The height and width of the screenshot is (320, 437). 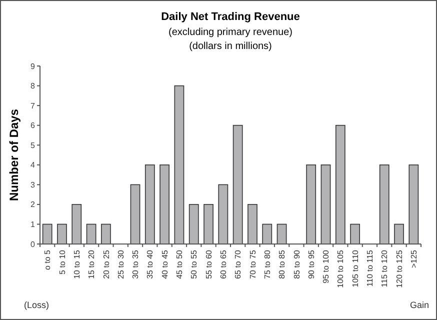 I want to click on y-tick-label: 4, so click(x=33, y=165).